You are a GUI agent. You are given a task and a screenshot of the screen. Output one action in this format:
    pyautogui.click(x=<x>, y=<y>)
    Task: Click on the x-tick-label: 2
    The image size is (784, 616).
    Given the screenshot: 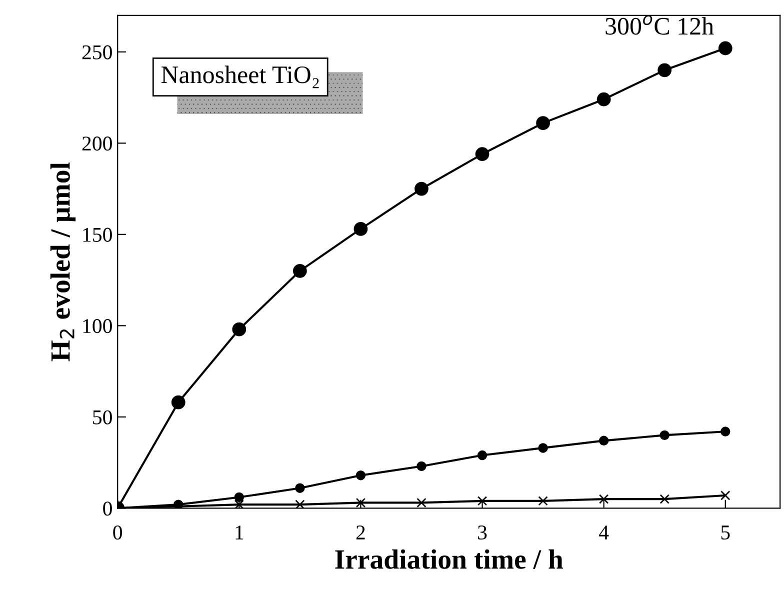 What is the action you would take?
    pyautogui.click(x=360, y=533)
    